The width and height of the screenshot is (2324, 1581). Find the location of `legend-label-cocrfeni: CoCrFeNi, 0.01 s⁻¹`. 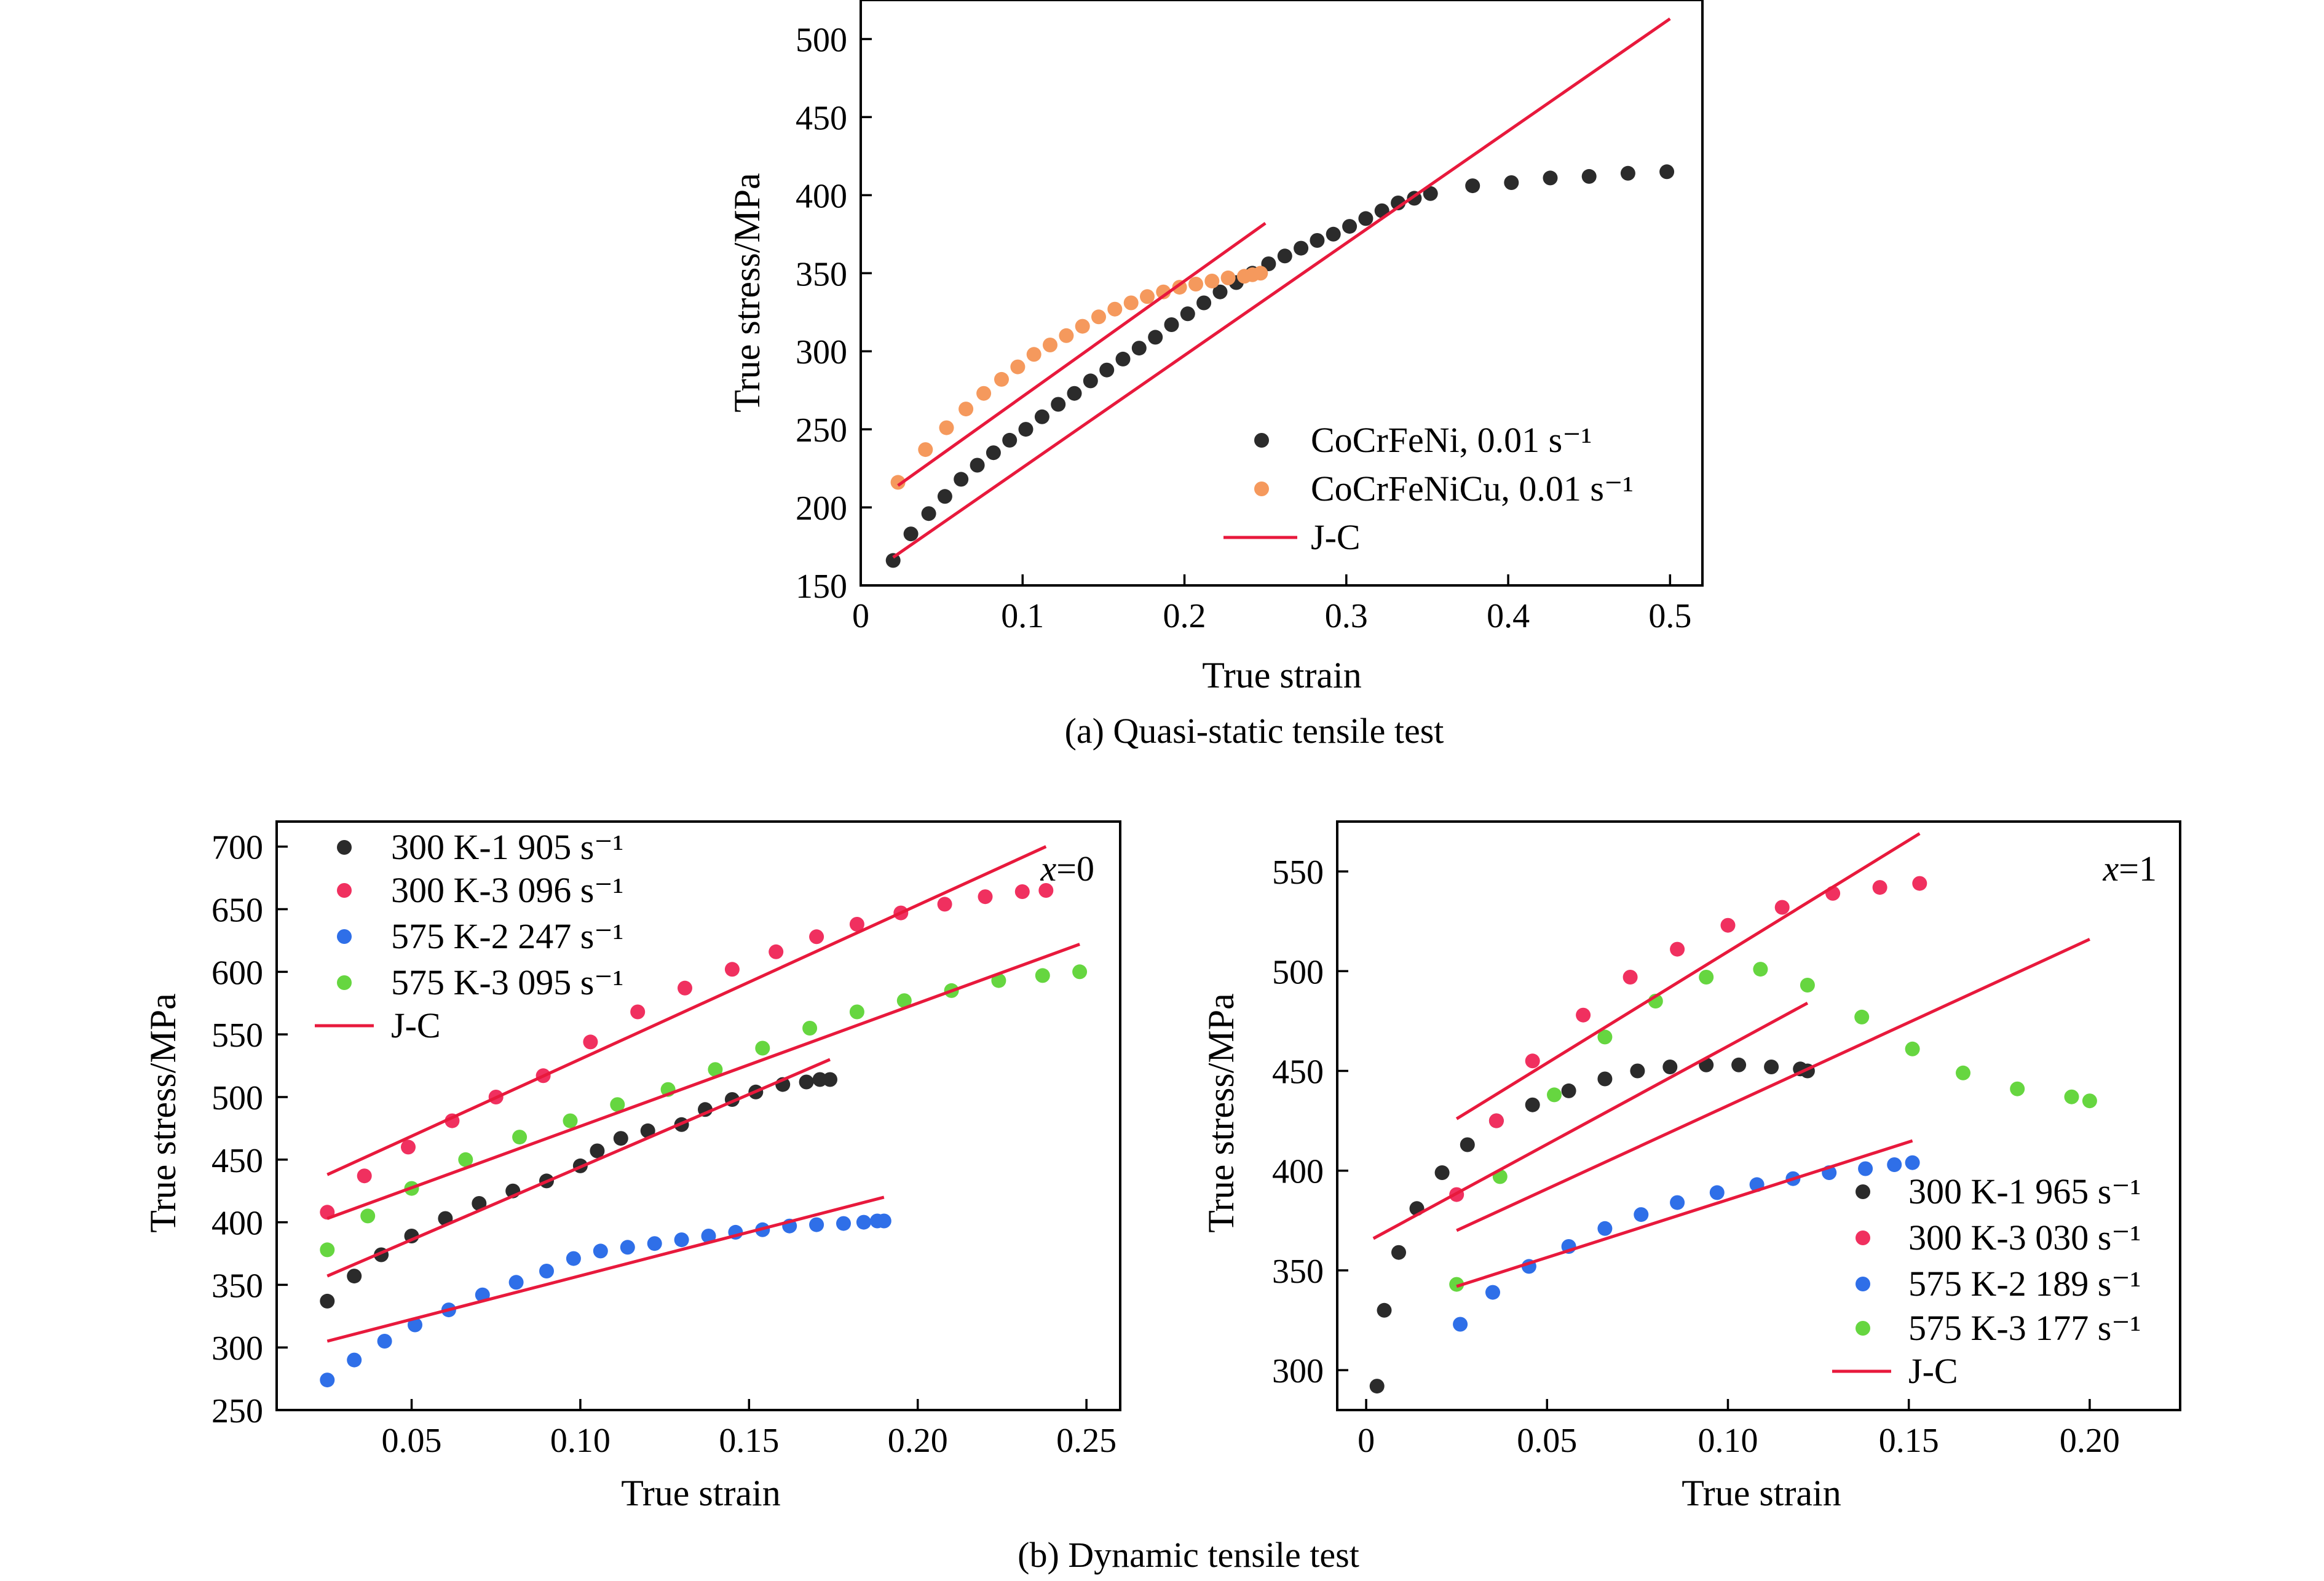

legend-label-cocrfeni: CoCrFeNi, 0.01 s⁻¹ is located at coordinates (1451, 440).